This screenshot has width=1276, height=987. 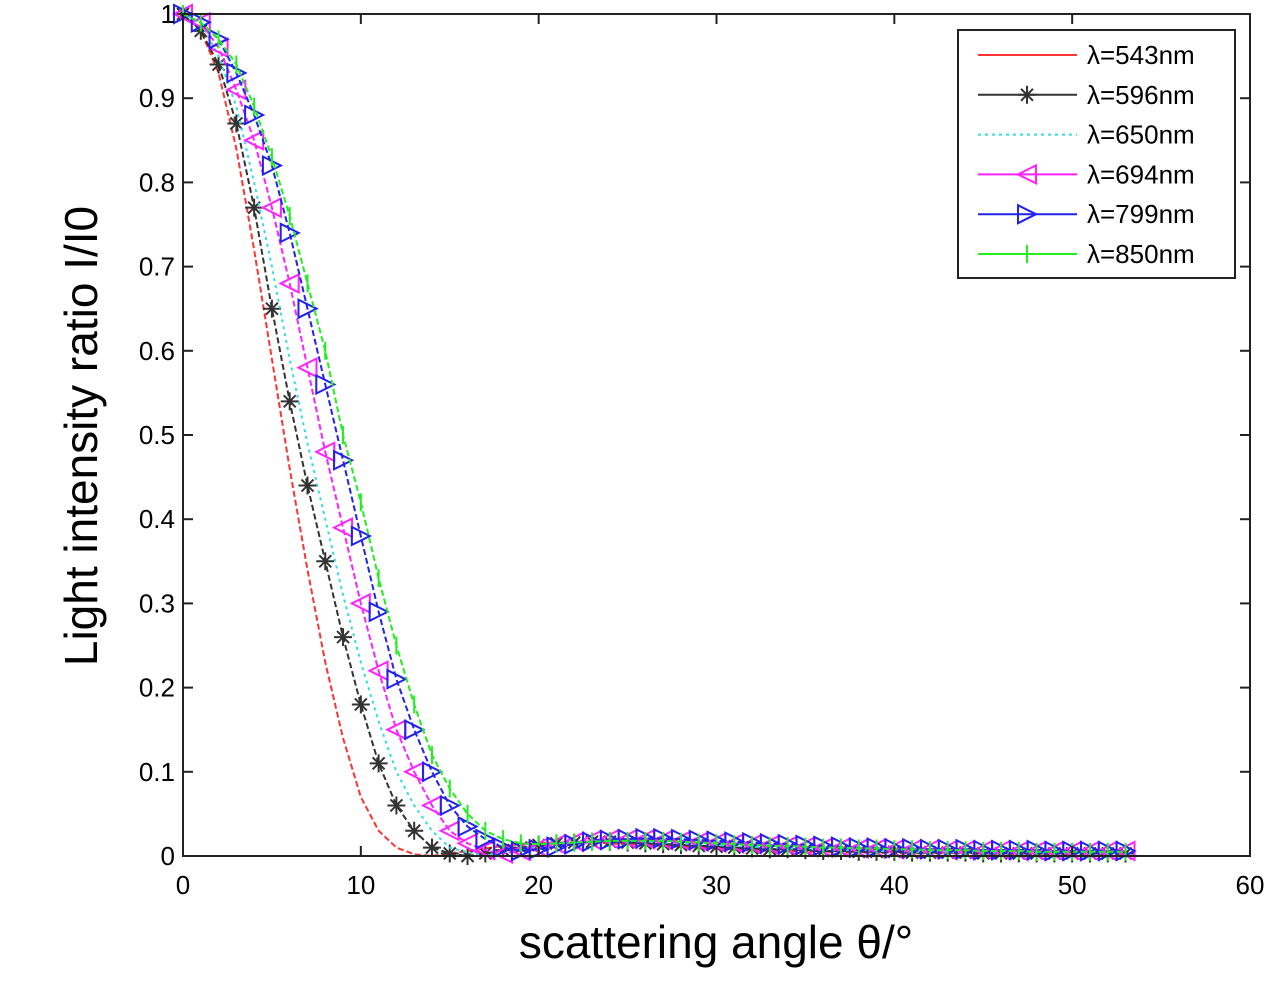 I want to click on legend-label: λ=596nm, so click(x=1141, y=95).